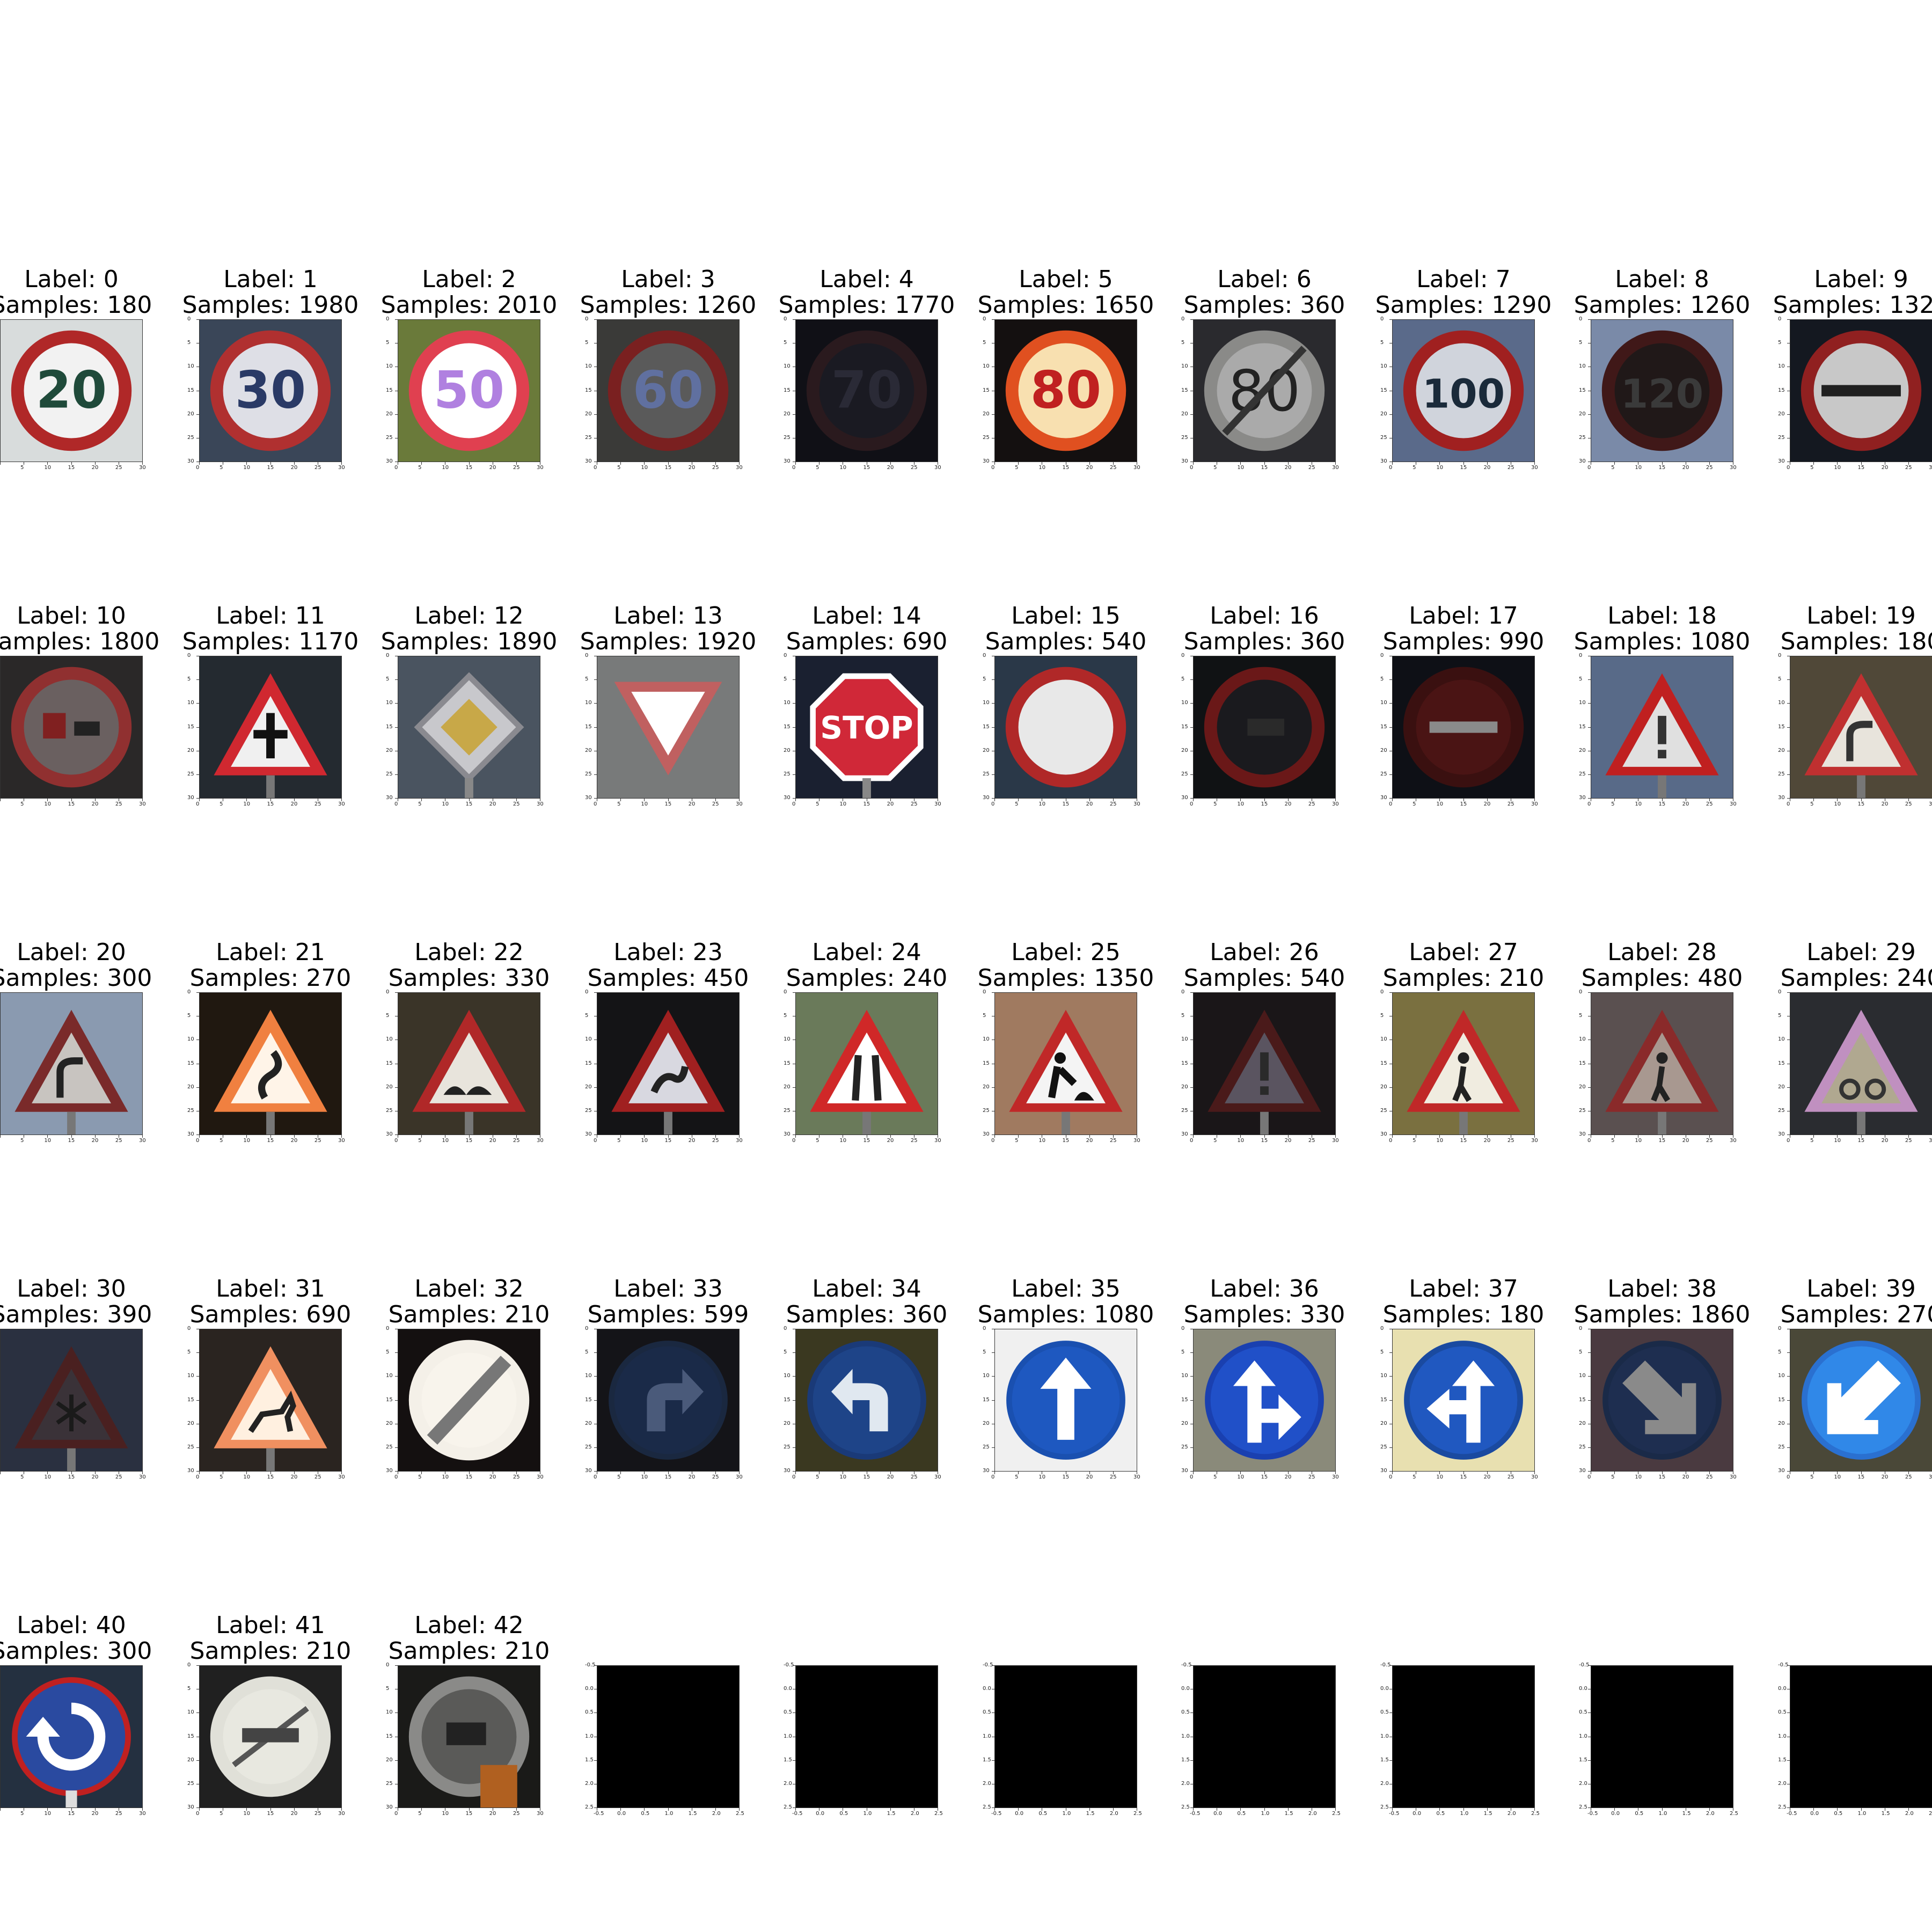 Image resolution: width=1932 pixels, height=1932 pixels. Describe the element at coordinates (469, 641) in the screenshot. I see `sample-count: Samples: 1890` at that location.